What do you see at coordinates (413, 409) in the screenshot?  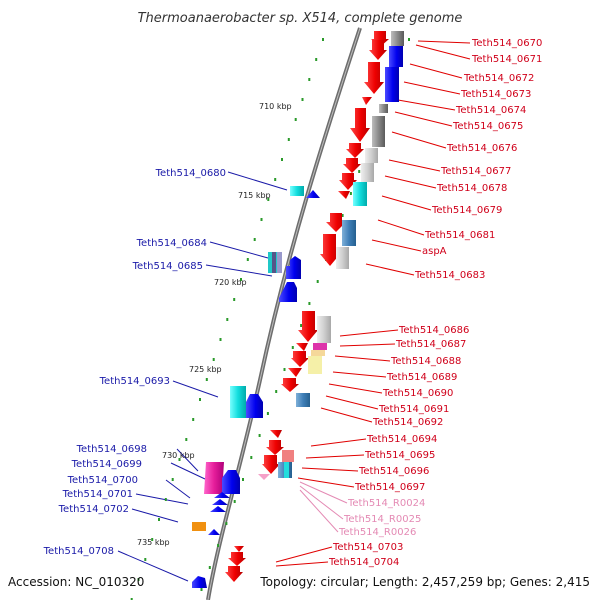 I see `gene-label: Teth514_0691` at bounding box center [413, 409].